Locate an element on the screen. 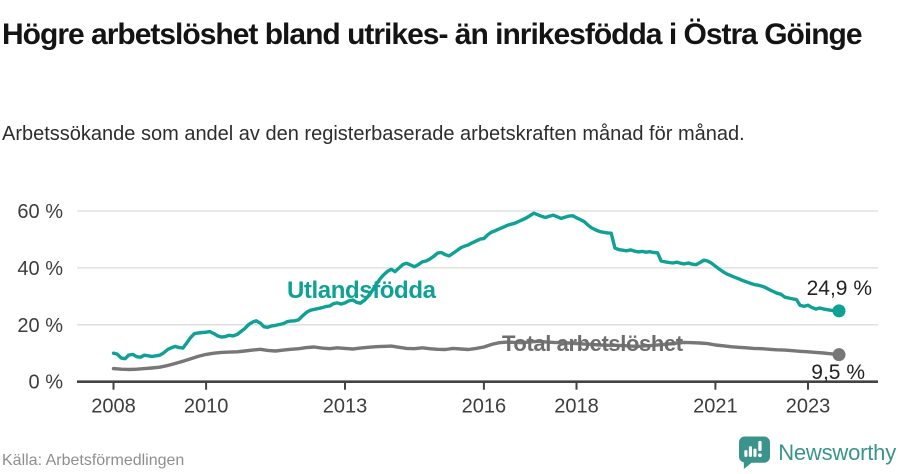 This screenshot has width=900, height=474. x-tick-label-2018: 2018 is located at coordinates (576, 407).